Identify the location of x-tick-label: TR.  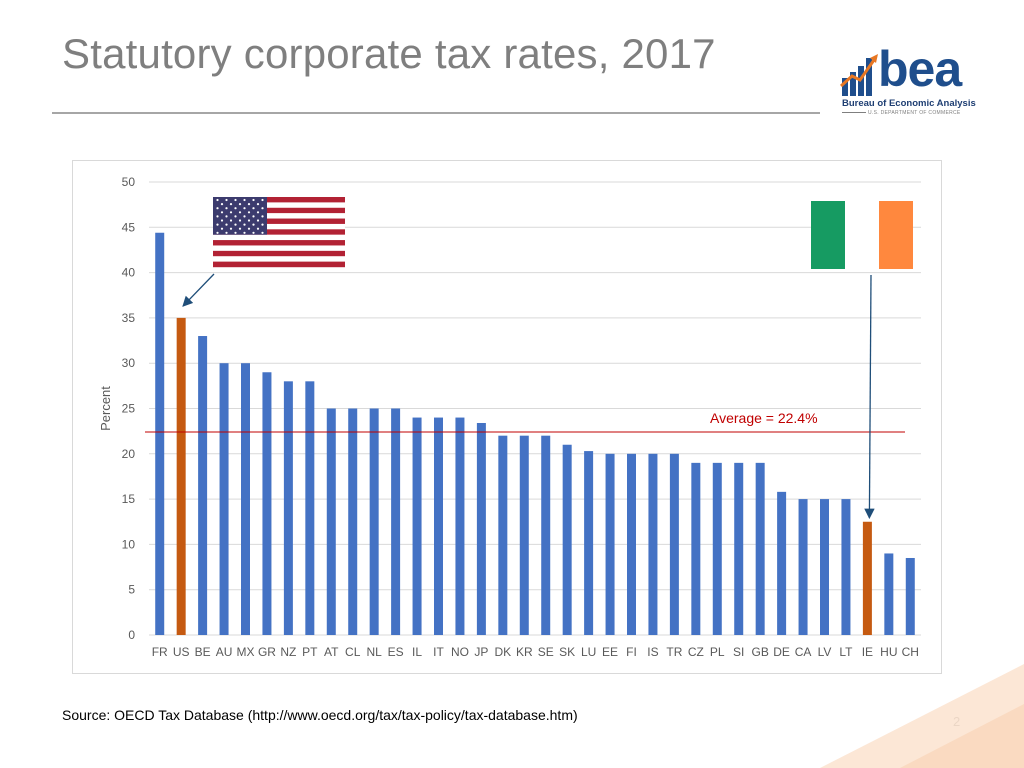
(674, 652).